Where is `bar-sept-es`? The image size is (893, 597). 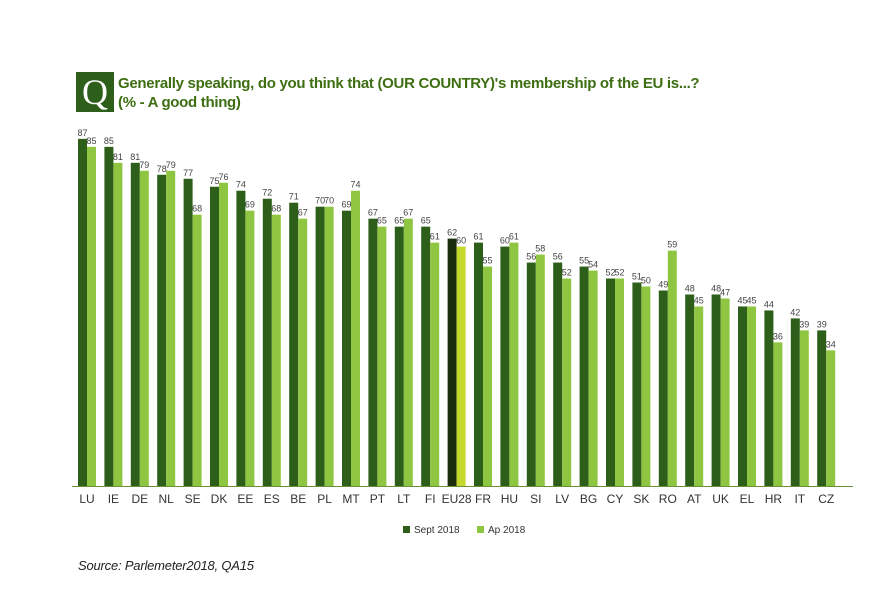 bar-sept-es is located at coordinates (267, 342).